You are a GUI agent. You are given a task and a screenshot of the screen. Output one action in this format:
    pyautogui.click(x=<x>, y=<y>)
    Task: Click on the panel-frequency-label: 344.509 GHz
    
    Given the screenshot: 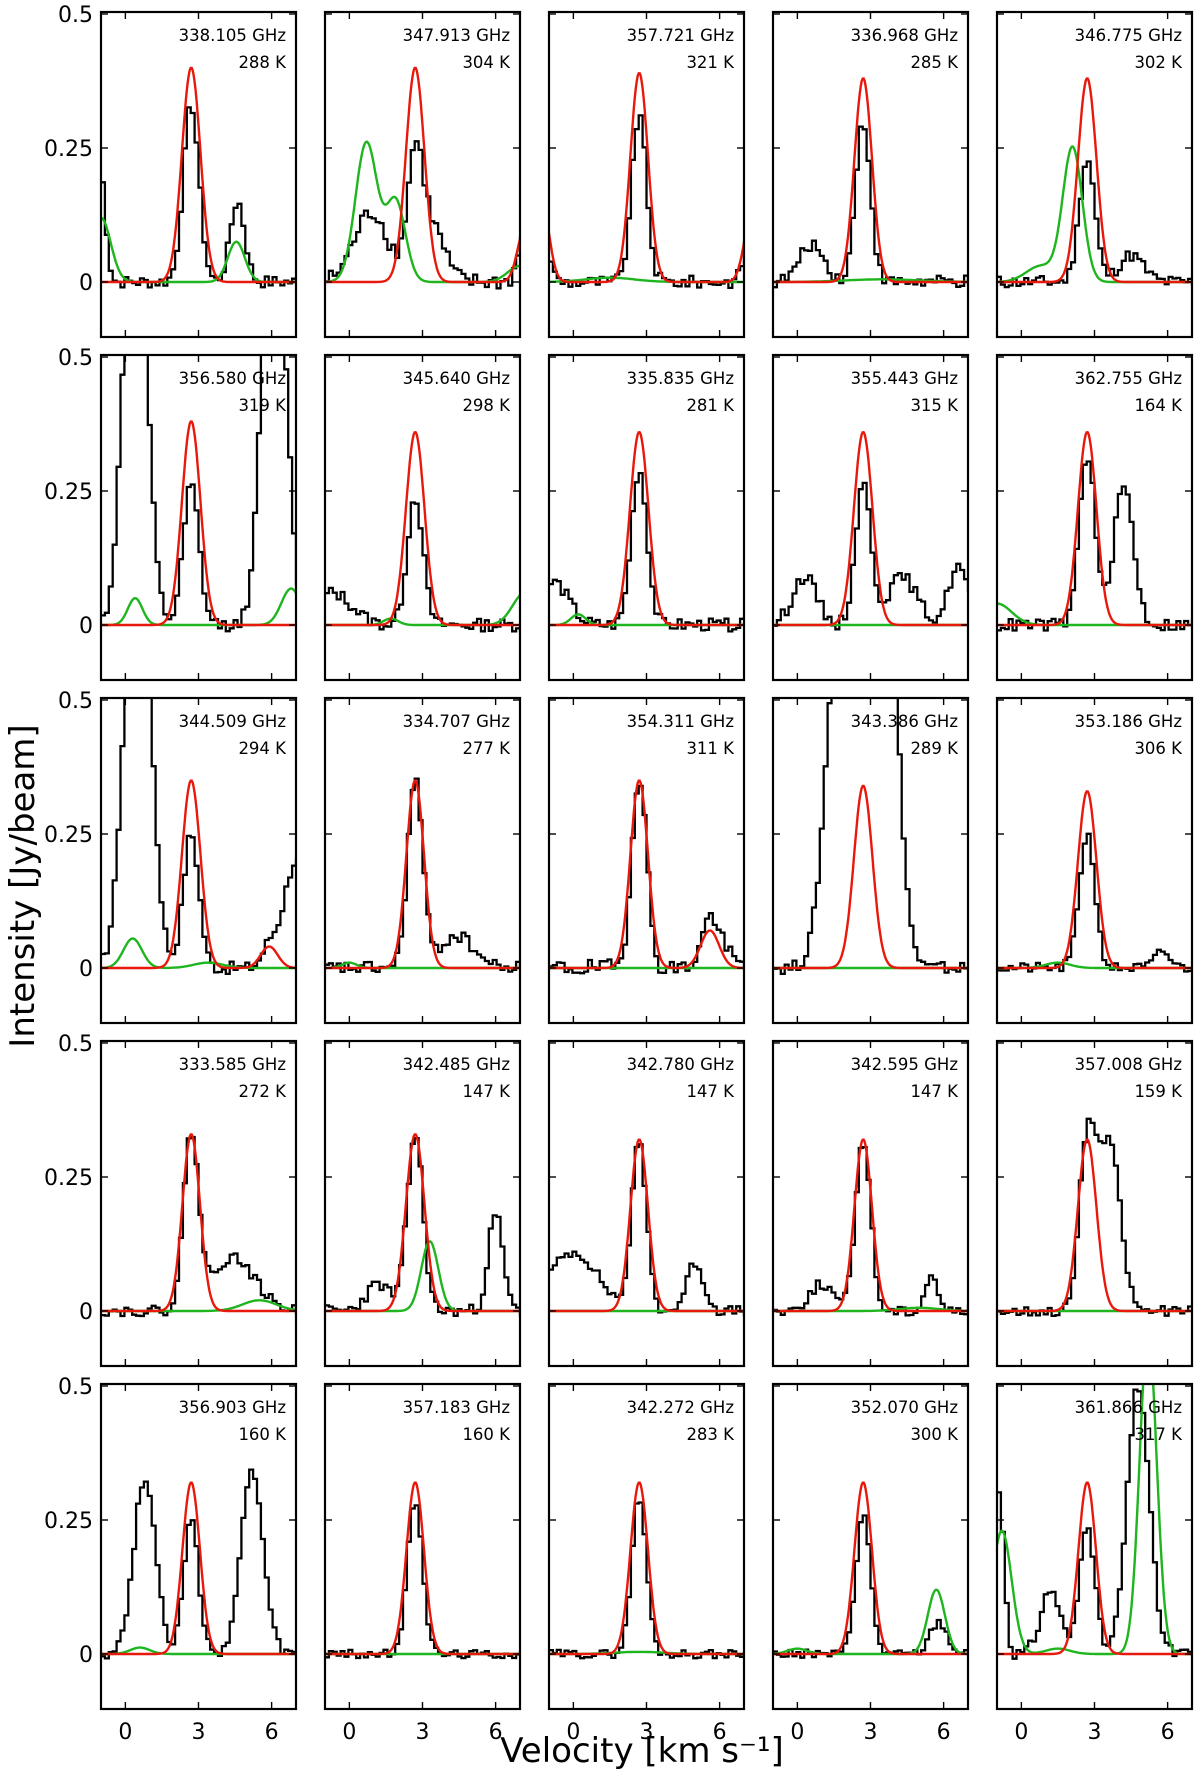 What is the action you would take?
    pyautogui.click(x=232, y=721)
    